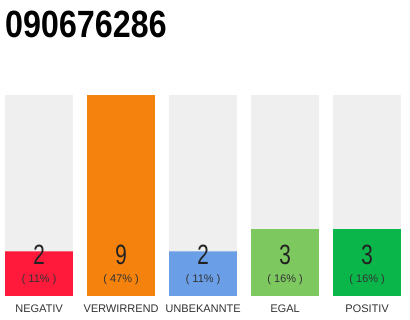 Image resolution: width=410 pixels, height=320 pixels. What do you see at coordinates (86, 25) in the screenshot?
I see `chart-title: 090676286` at bounding box center [86, 25].